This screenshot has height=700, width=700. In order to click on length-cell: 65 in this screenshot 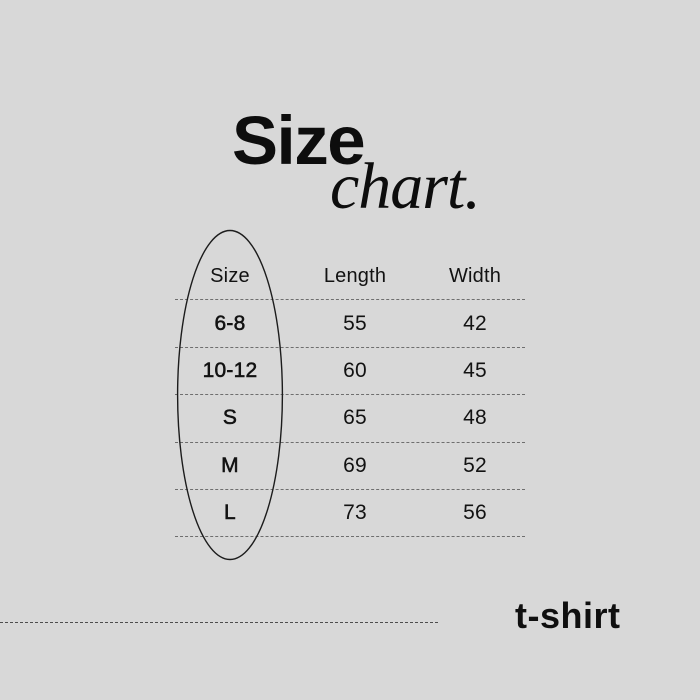, I will do `click(355, 418)`.